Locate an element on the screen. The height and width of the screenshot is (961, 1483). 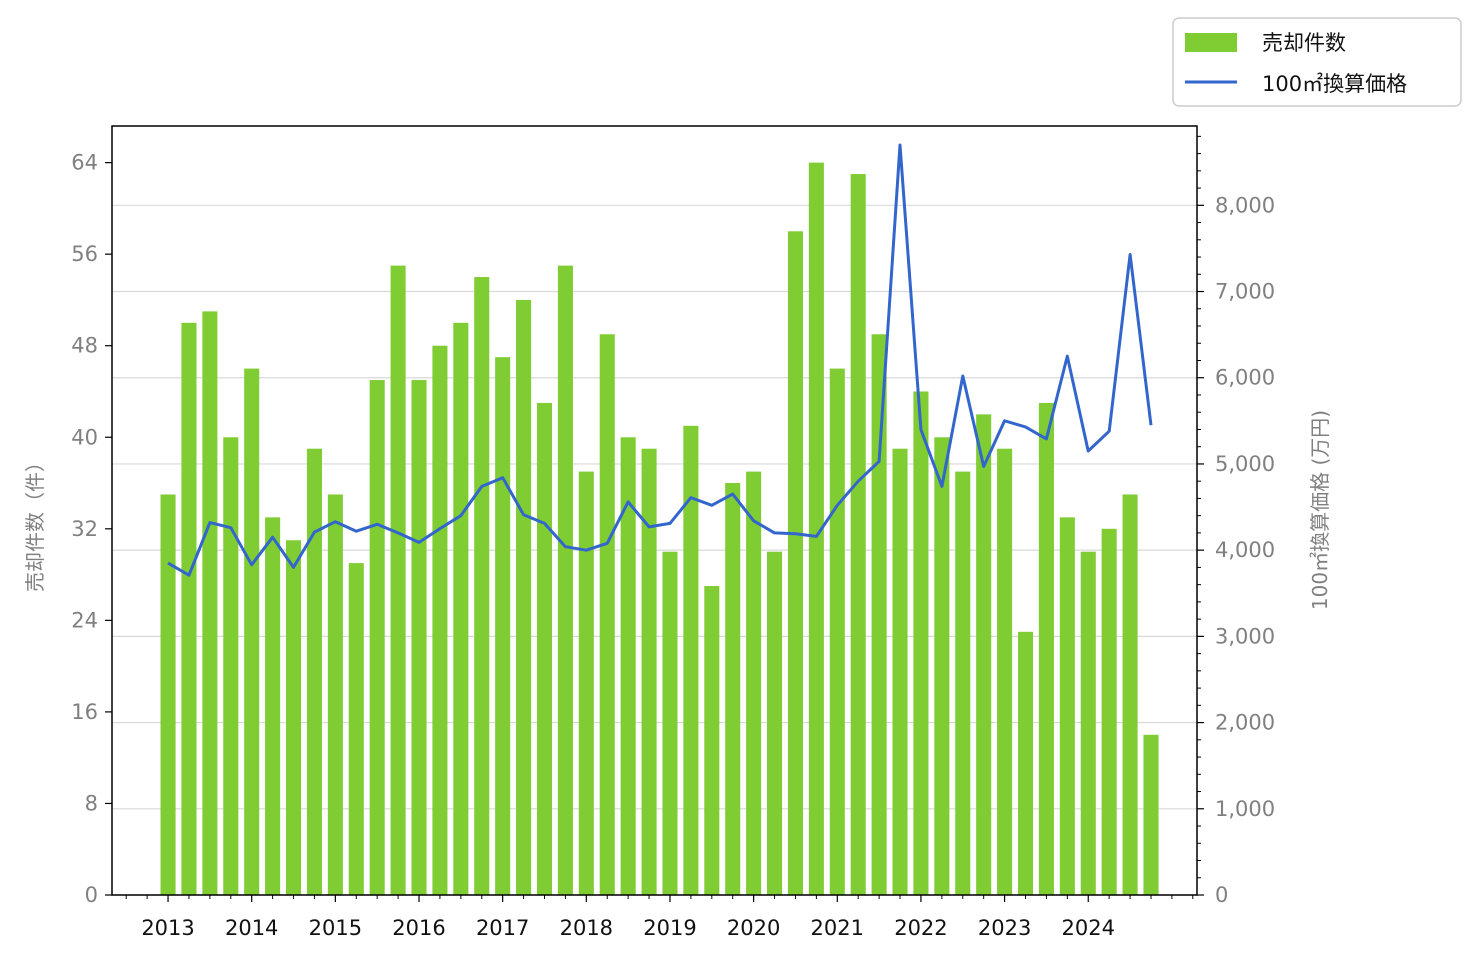
y-right-tick-label: 7,000 is located at coordinates (1245, 292).